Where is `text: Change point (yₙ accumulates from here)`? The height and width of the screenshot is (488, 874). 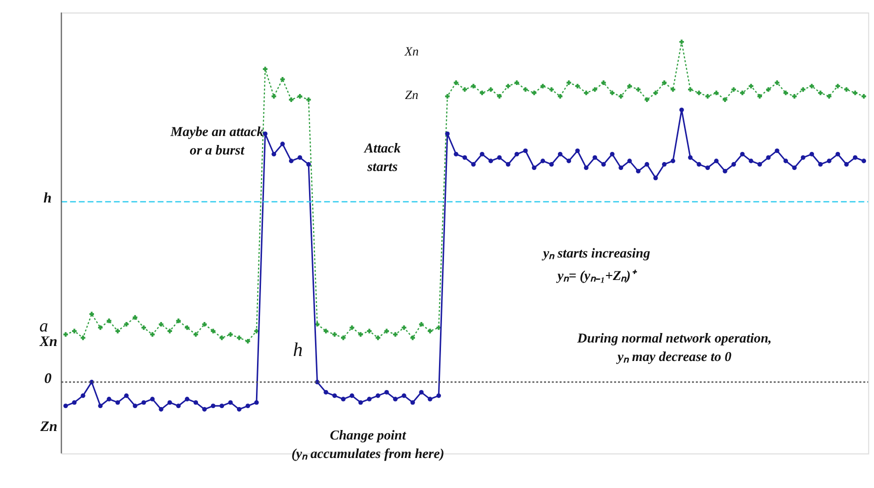
text: Change point (yₙ accumulates from here) is located at coordinates (368, 445).